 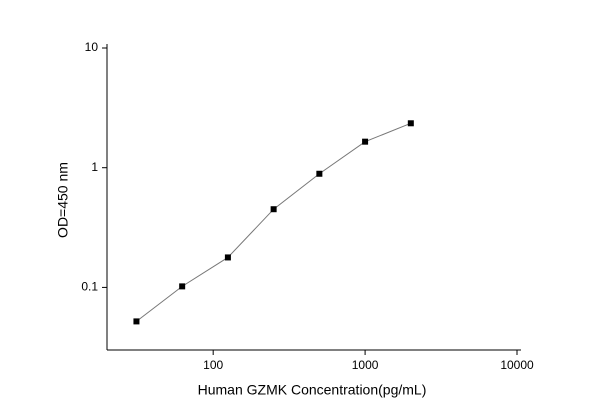 What do you see at coordinates (92, 47) in the screenshot?
I see `y-tick-label: 10` at bounding box center [92, 47].